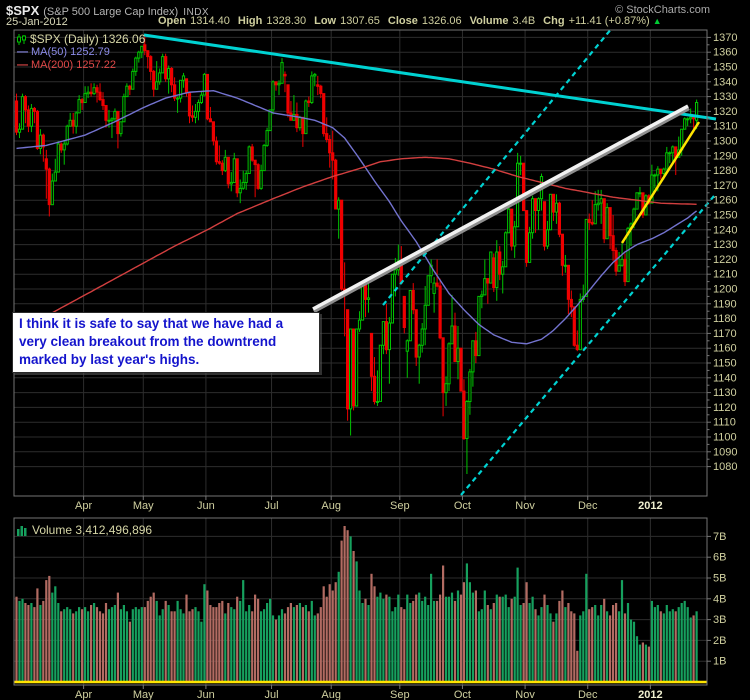 The width and height of the screenshot is (750, 700). Describe the element at coordinates (22, 52) in the screenshot. I see `ma50-line-swatch: —` at that location.